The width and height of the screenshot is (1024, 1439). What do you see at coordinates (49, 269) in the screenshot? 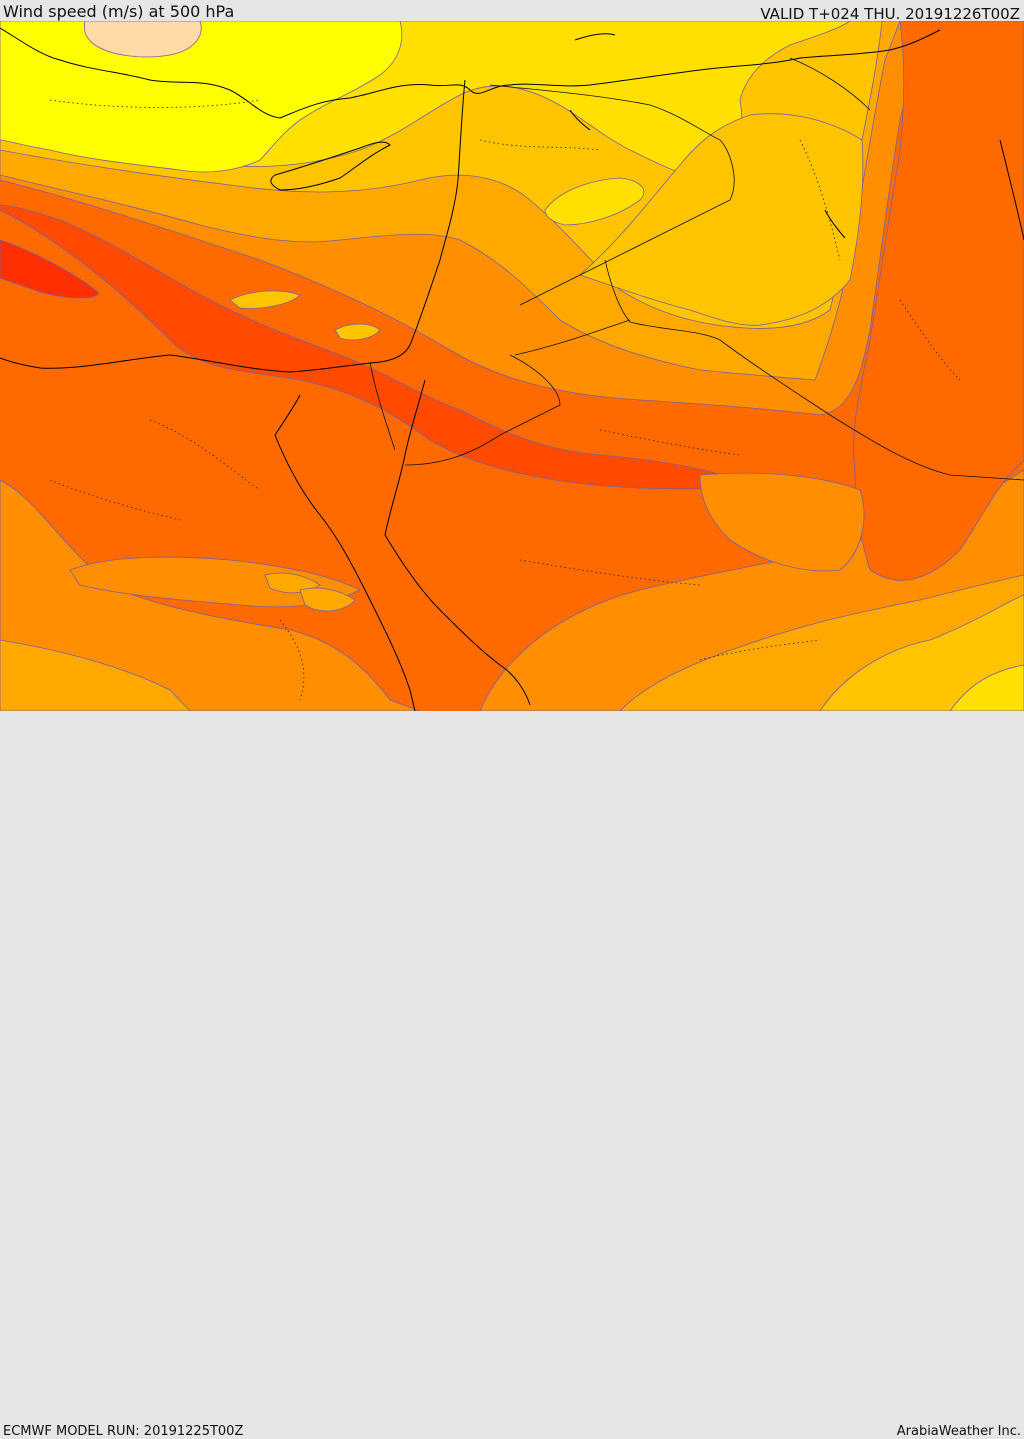
I see `band-red-core` at bounding box center [49, 269].